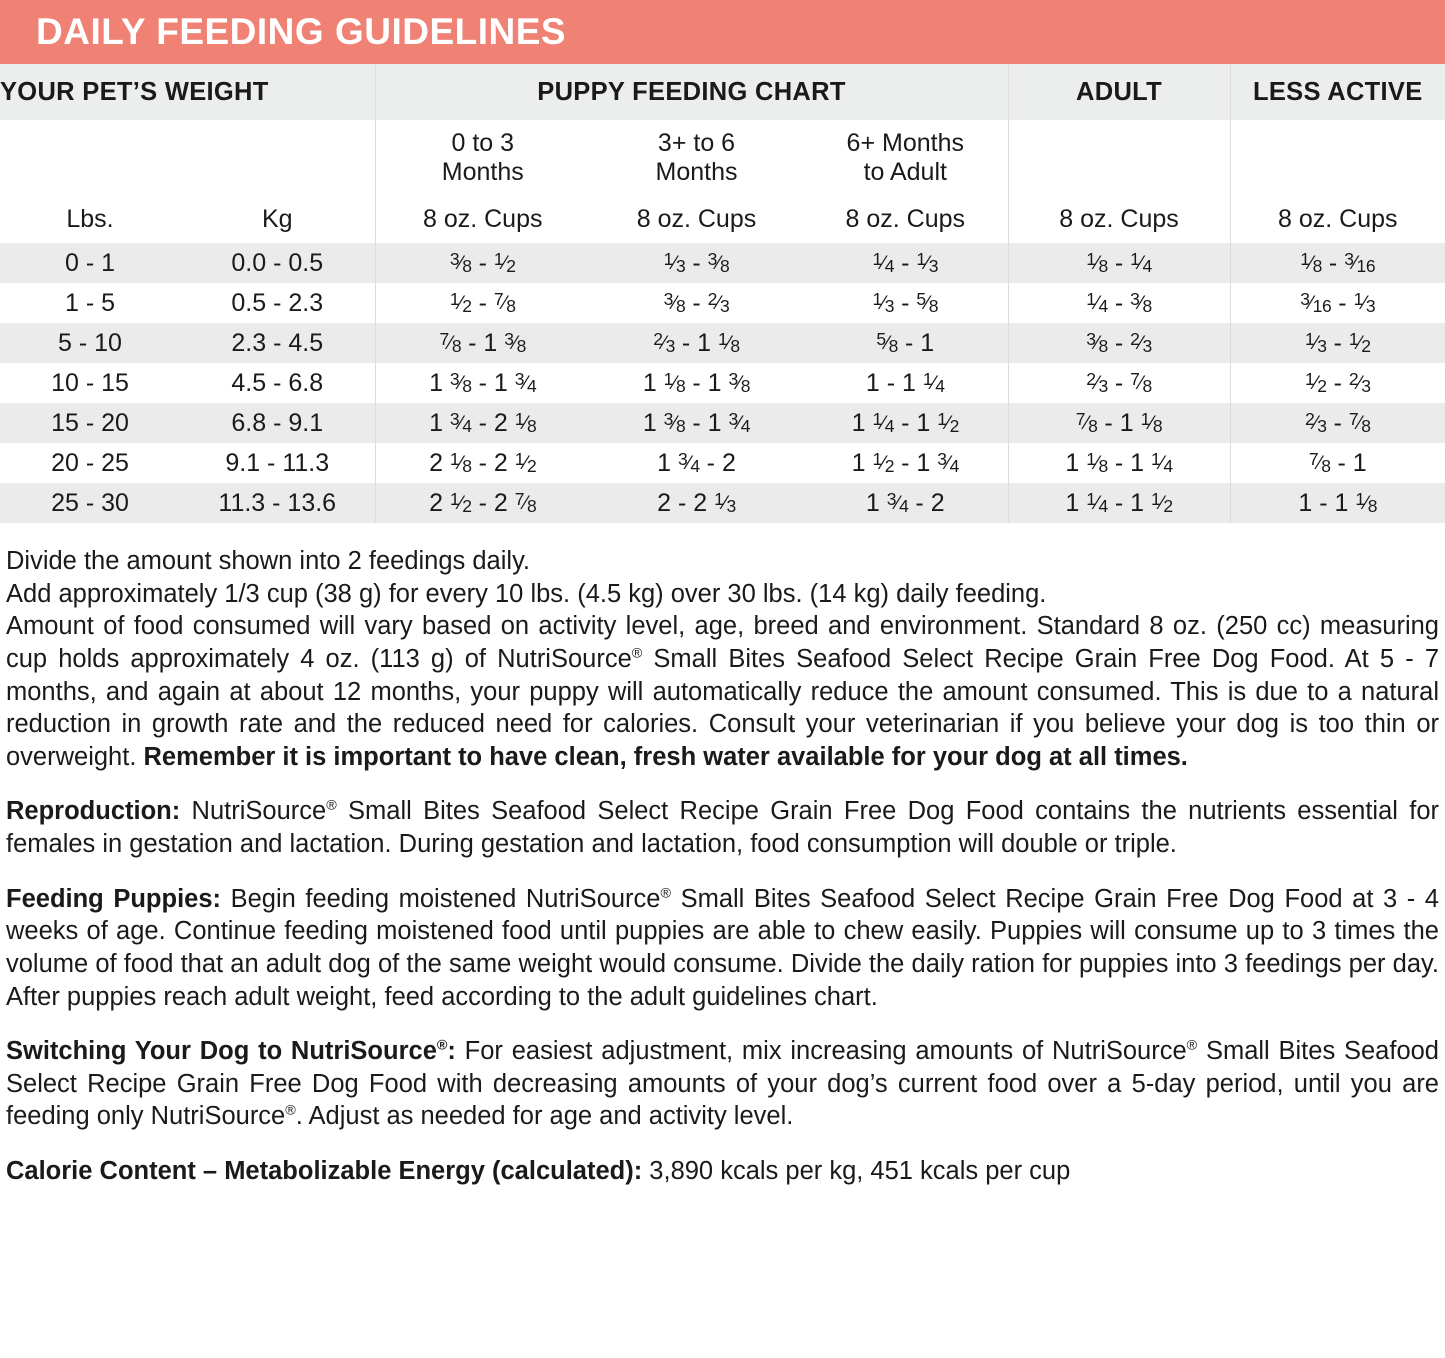  What do you see at coordinates (93, 811) in the screenshot?
I see `reproduction-label: Reproduction:` at bounding box center [93, 811].